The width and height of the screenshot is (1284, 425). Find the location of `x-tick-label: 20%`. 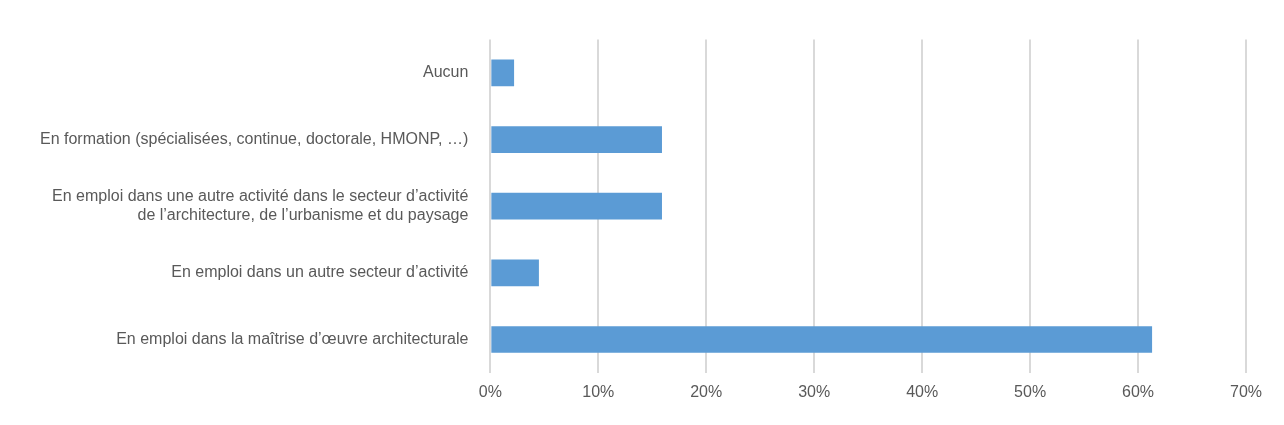

x-tick-label: 20% is located at coordinates (706, 391).